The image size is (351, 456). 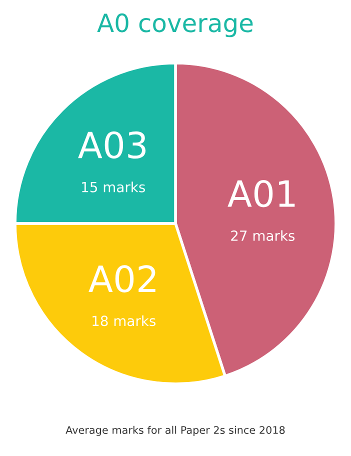 What do you see at coordinates (122, 278) in the screenshot?
I see `slice-label: A02` at bounding box center [122, 278].